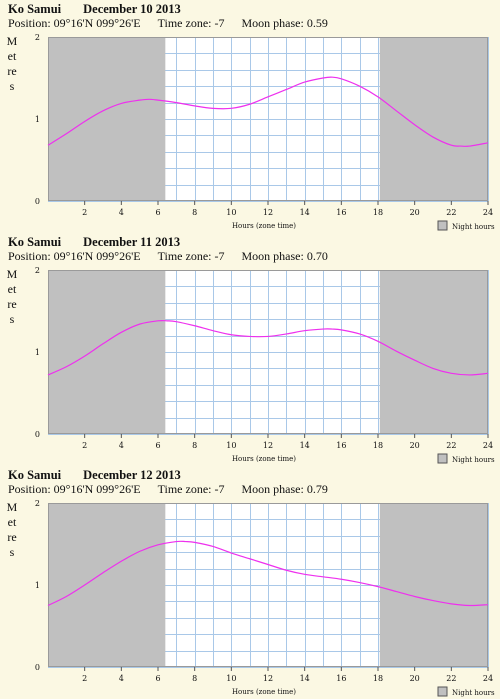 The width and height of the screenshot is (500, 699). Describe the element at coordinates (132, 242) in the screenshot. I see `panel-date: December 11 2013` at that location.